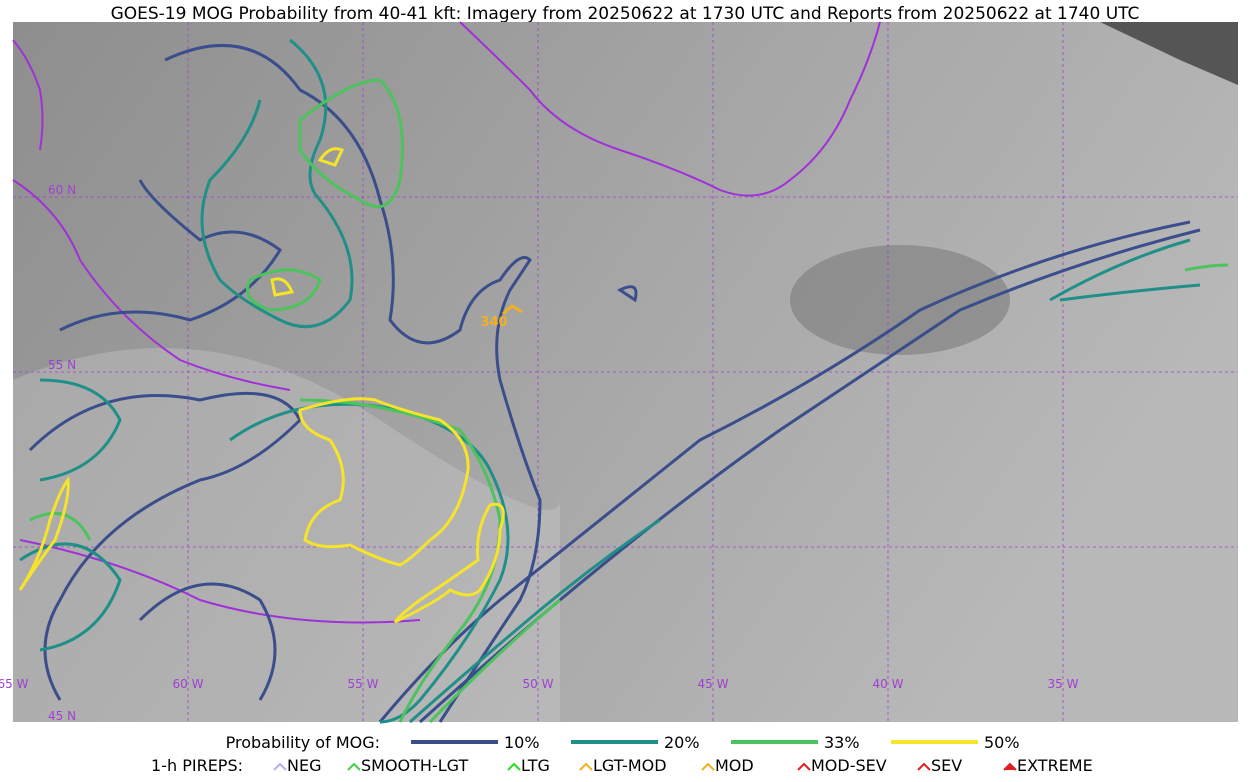  What do you see at coordinates (62, 716) in the screenshot?
I see `lat-label: 45 N` at bounding box center [62, 716].